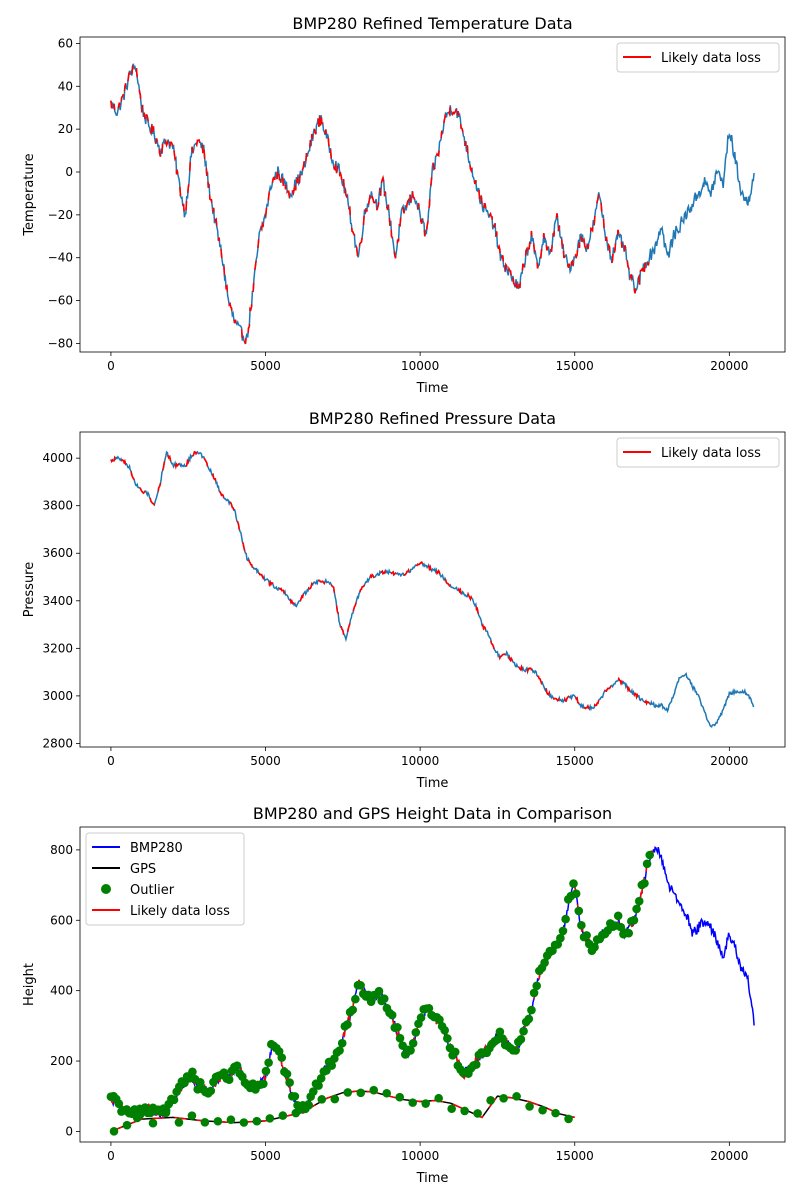 The height and width of the screenshot is (1204, 800). Describe the element at coordinates (61, 920) in the screenshot. I see `y-tick-label: 600` at that location.